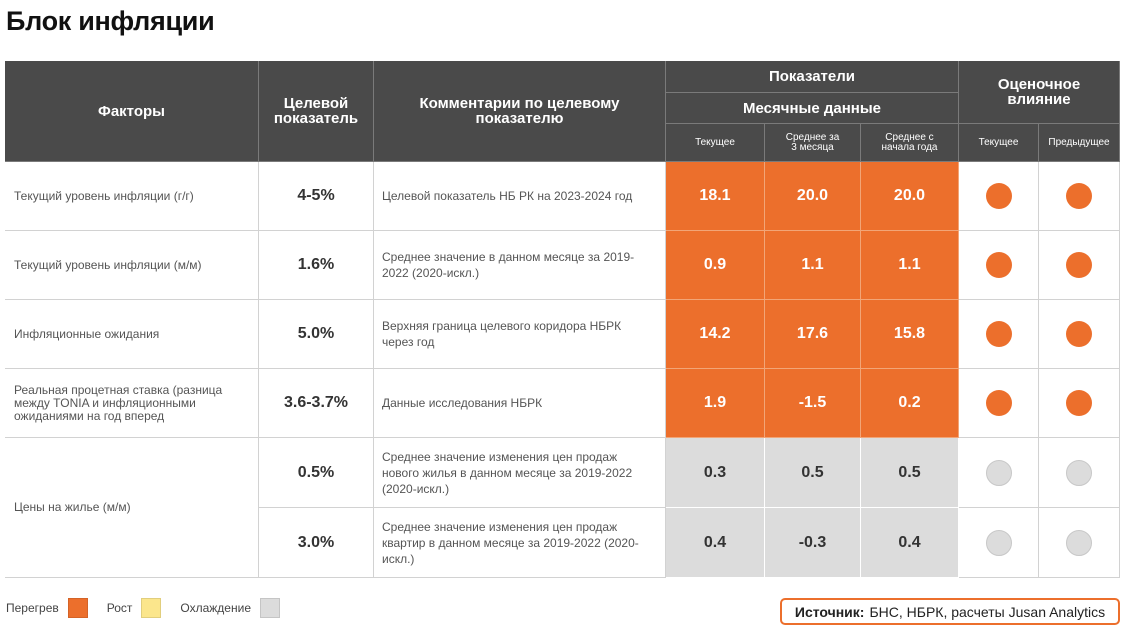 This screenshot has width=1129, height=640. What do you see at coordinates (910, 265) in the screenshot?
I see `value-ytd: 1.1` at bounding box center [910, 265].